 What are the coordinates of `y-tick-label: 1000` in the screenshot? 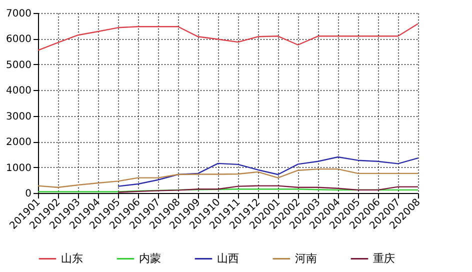 It's located at (19, 168).